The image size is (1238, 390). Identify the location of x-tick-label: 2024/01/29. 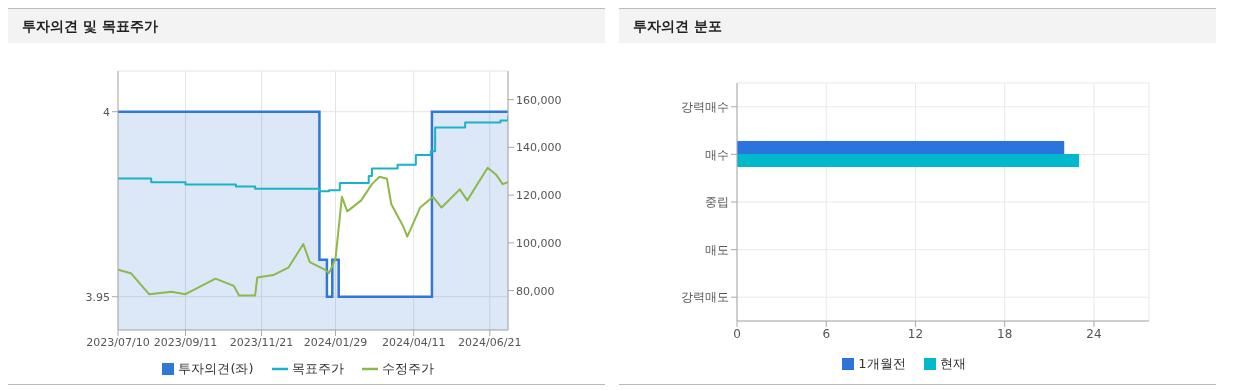
(335, 342).